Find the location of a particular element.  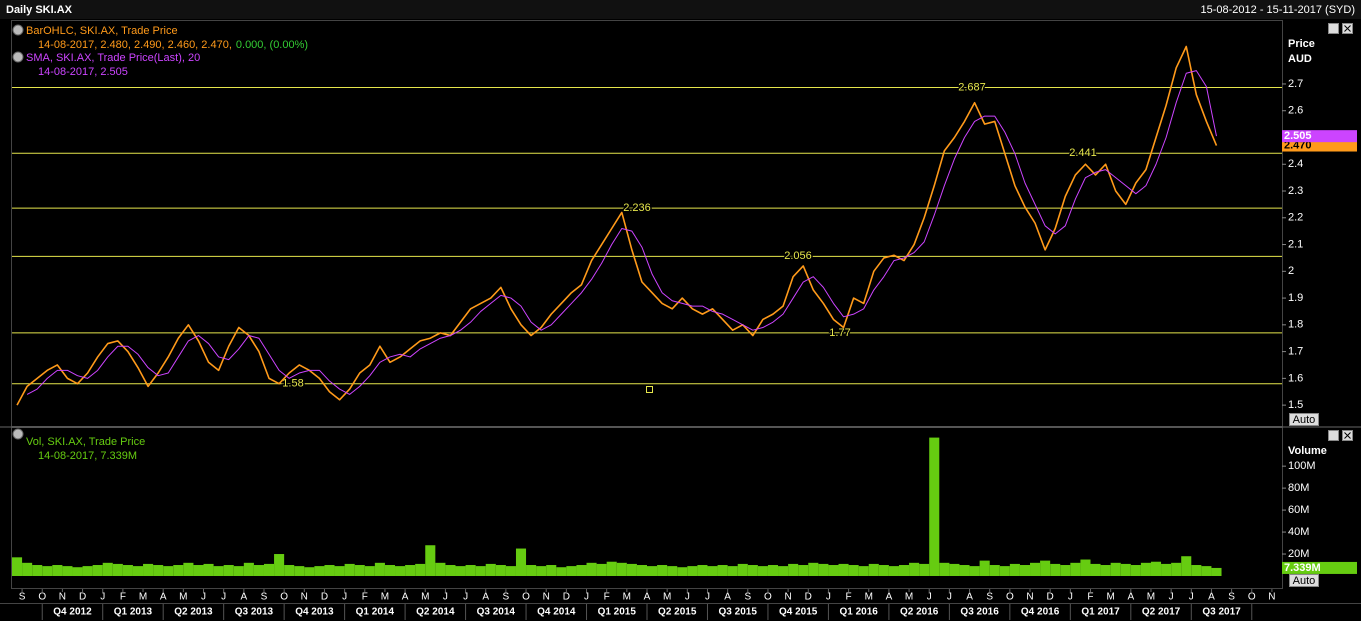

y-tick-label: 1.6 is located at coordinates (1295, 378).